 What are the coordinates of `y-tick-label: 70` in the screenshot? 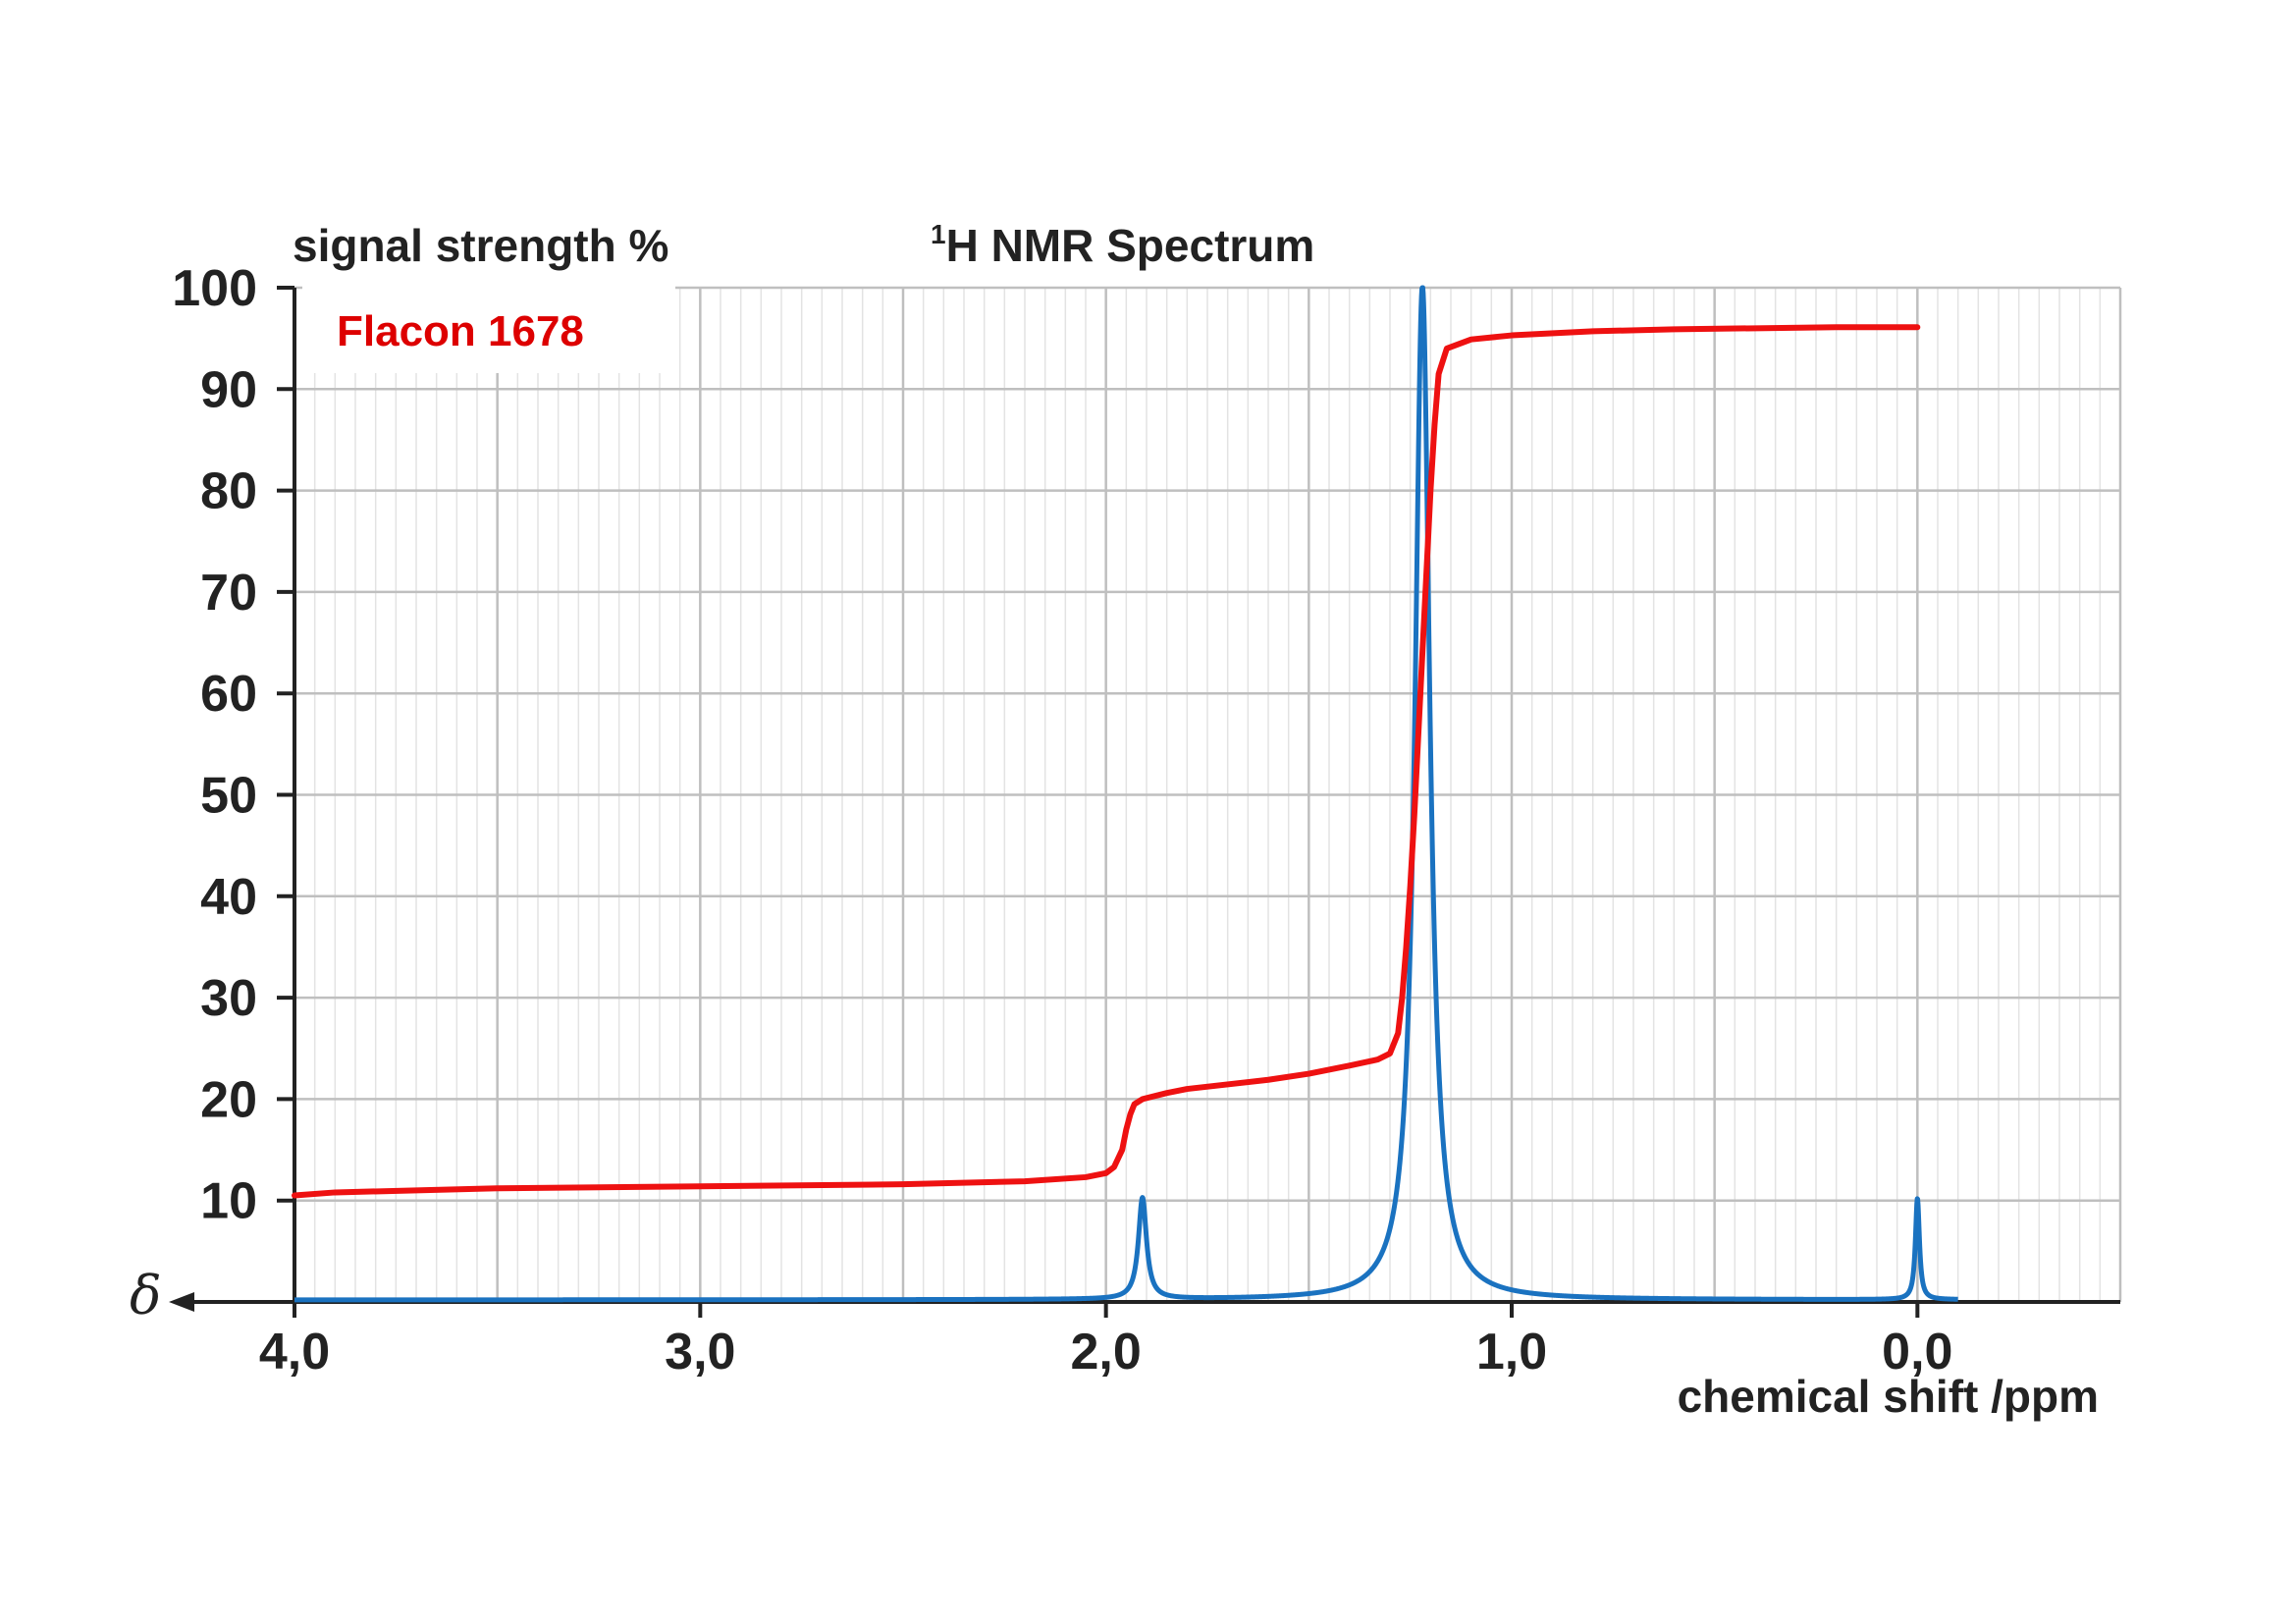 It's located at (228, 593).